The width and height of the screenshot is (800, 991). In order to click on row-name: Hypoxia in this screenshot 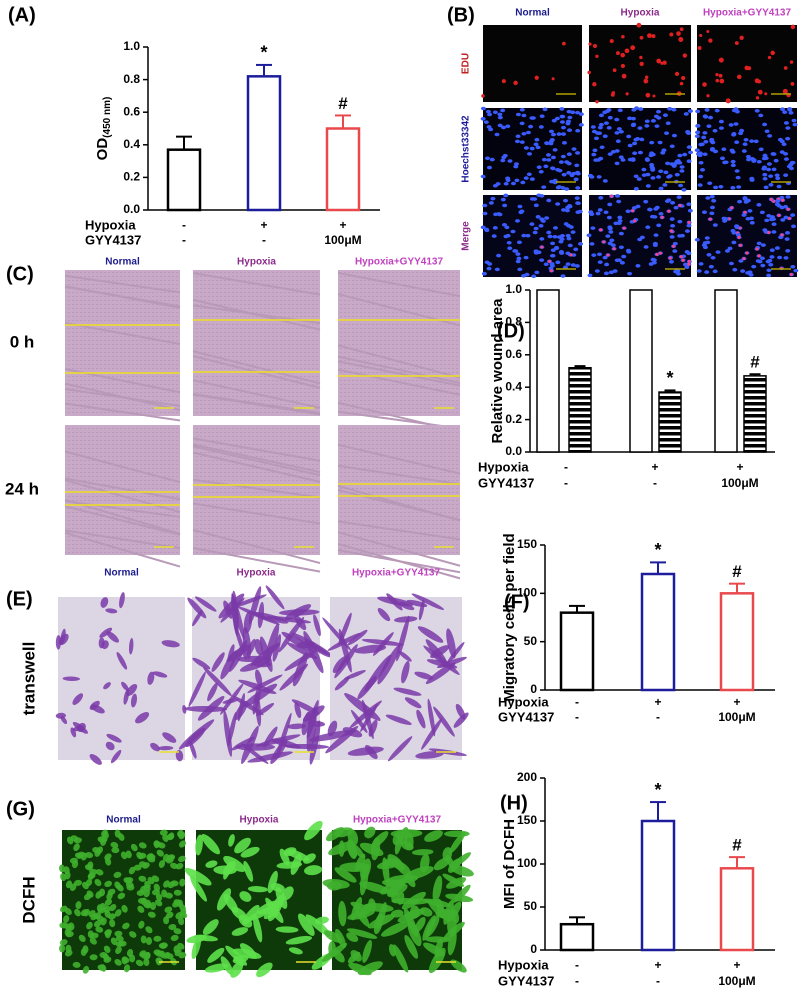, I will do `click(523, 964)`.